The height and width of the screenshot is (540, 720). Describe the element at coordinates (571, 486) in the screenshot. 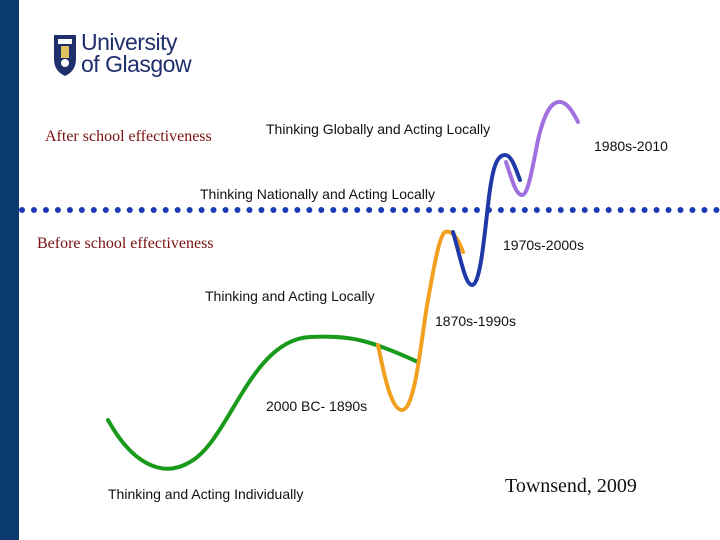

I see `citation: Townsend, 2009` at that location.